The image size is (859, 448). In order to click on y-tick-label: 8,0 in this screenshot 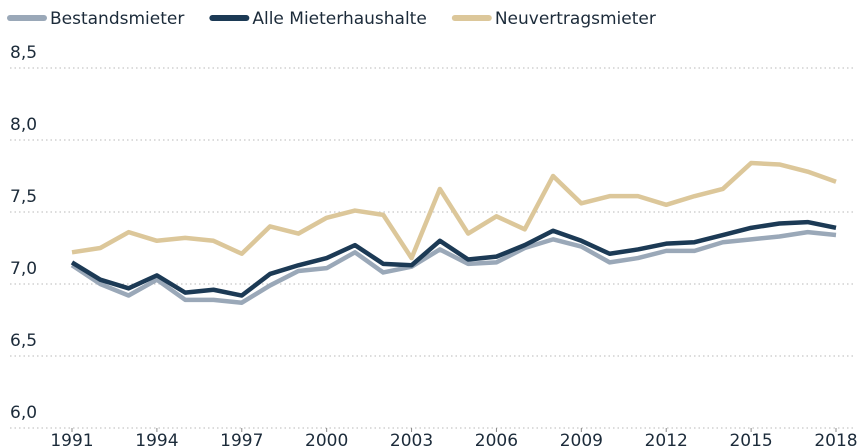, I will do `click(23, 125)`.